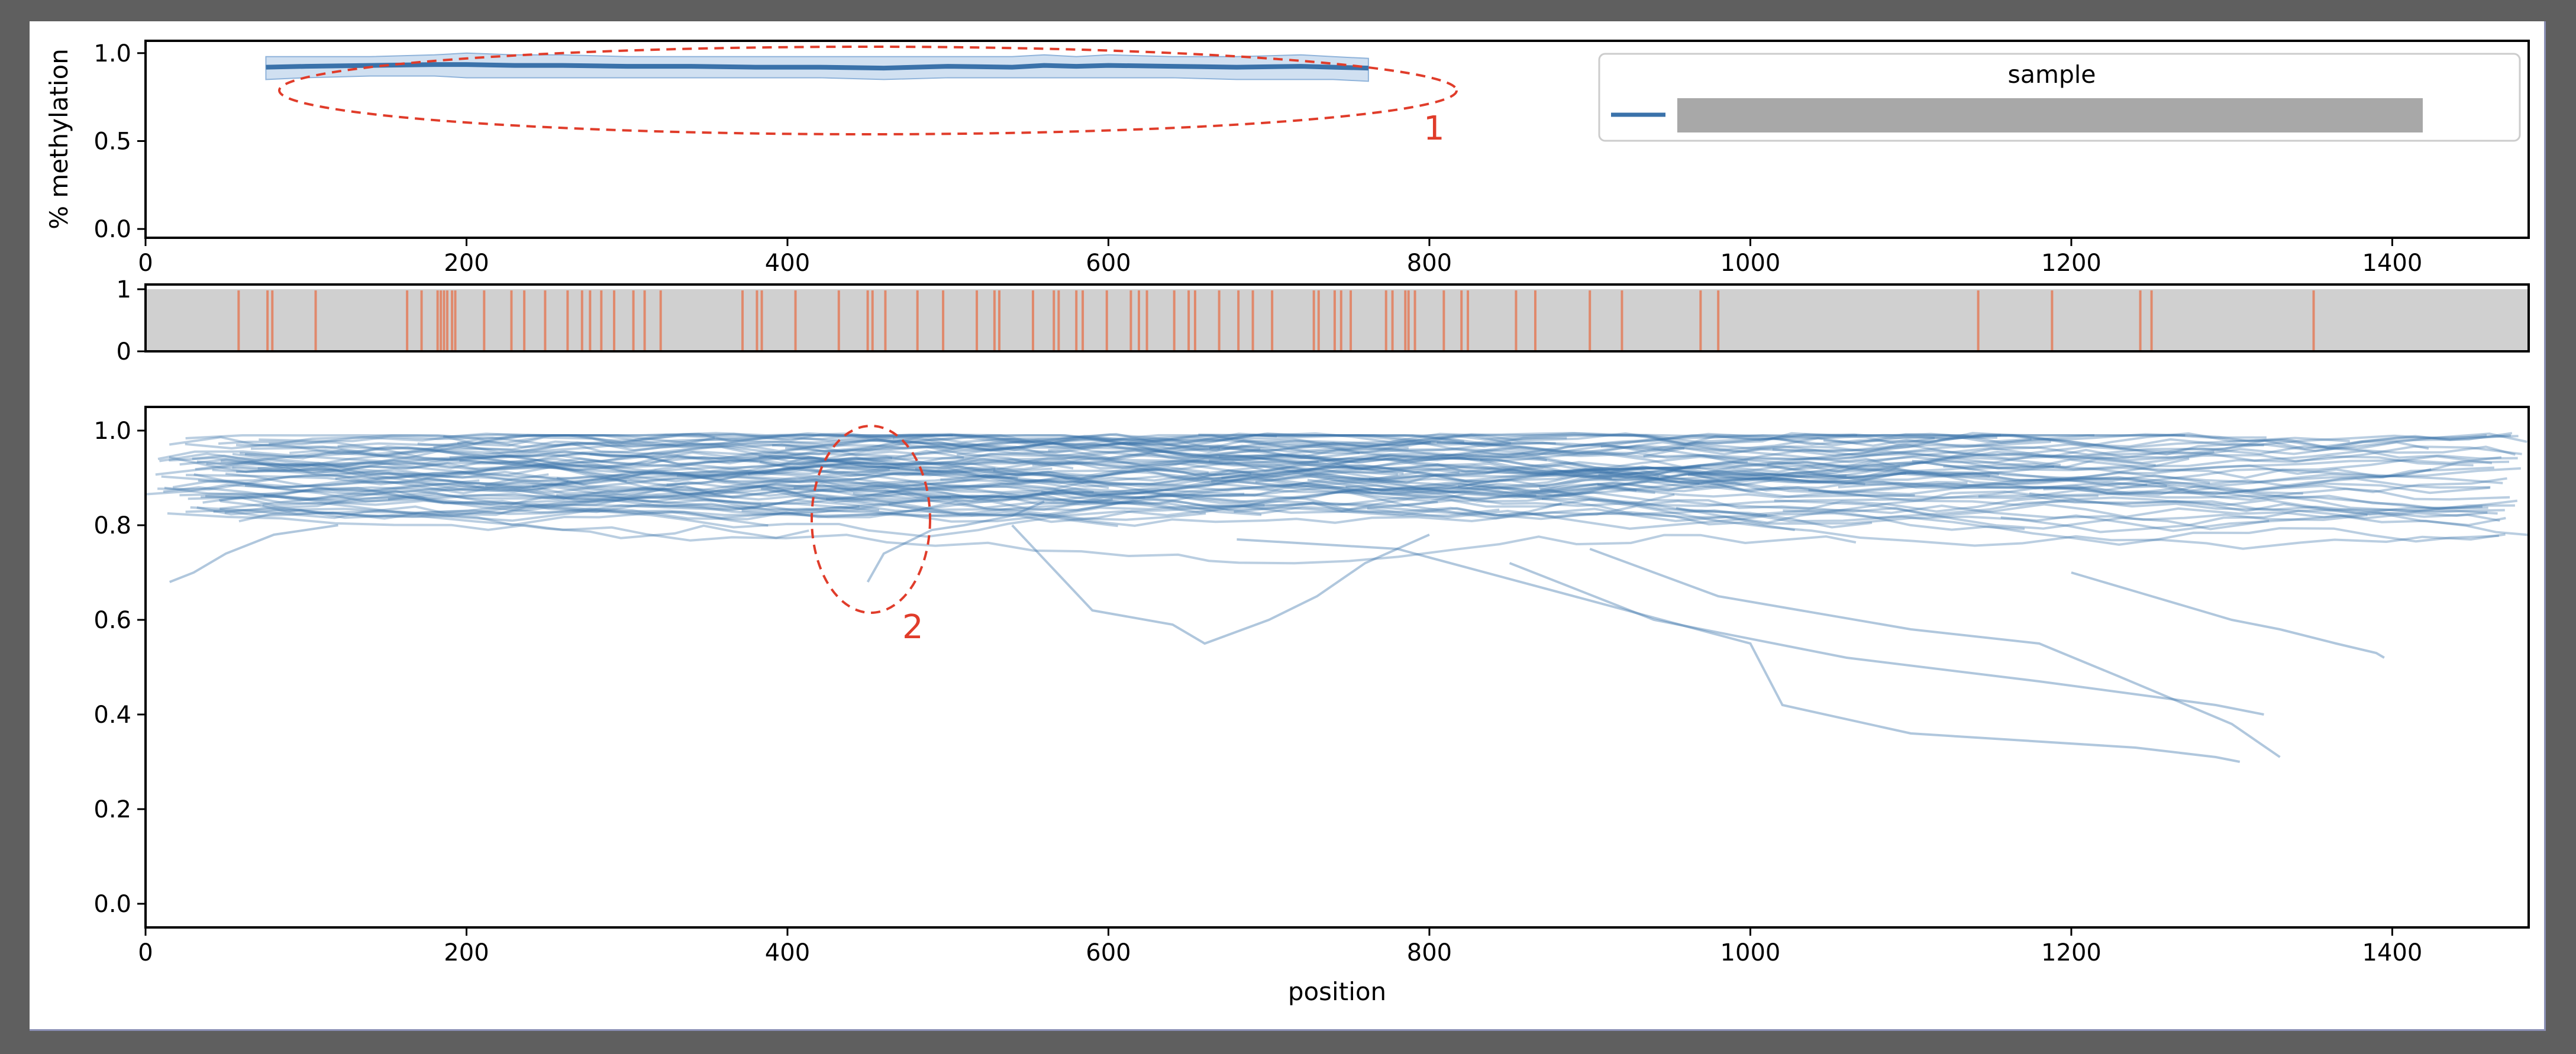  What do you see at coordinates (1276, 320) in the screenshot?
I see `cpg-site-marks` at bounding box center [1276, 320].